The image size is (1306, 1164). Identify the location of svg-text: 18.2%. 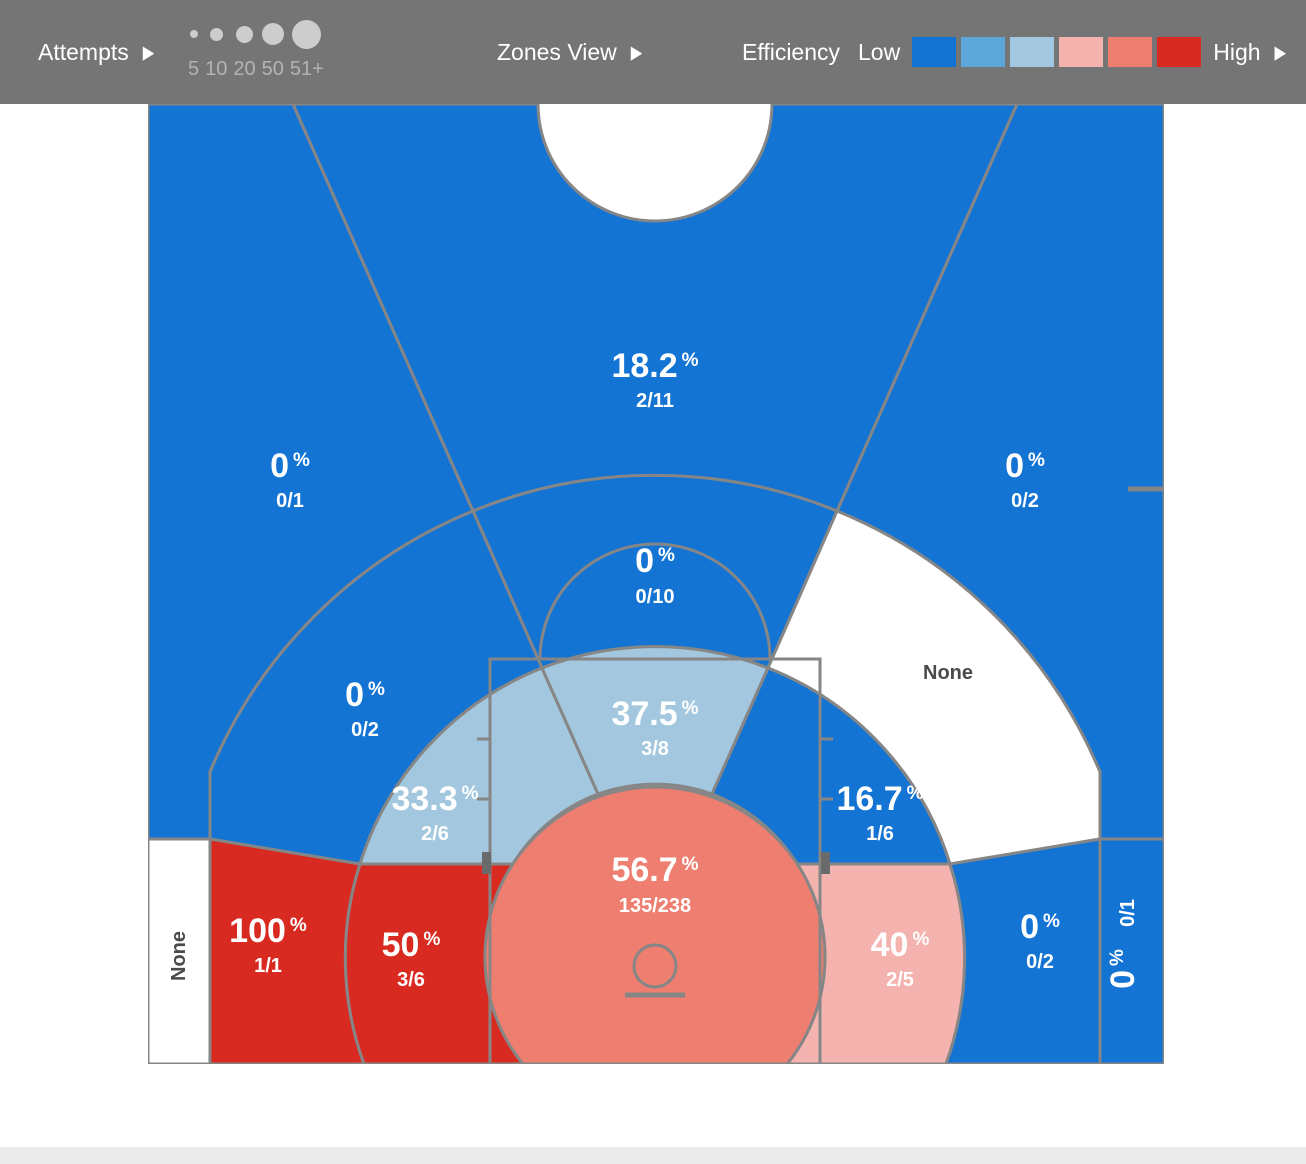
(654, 366).